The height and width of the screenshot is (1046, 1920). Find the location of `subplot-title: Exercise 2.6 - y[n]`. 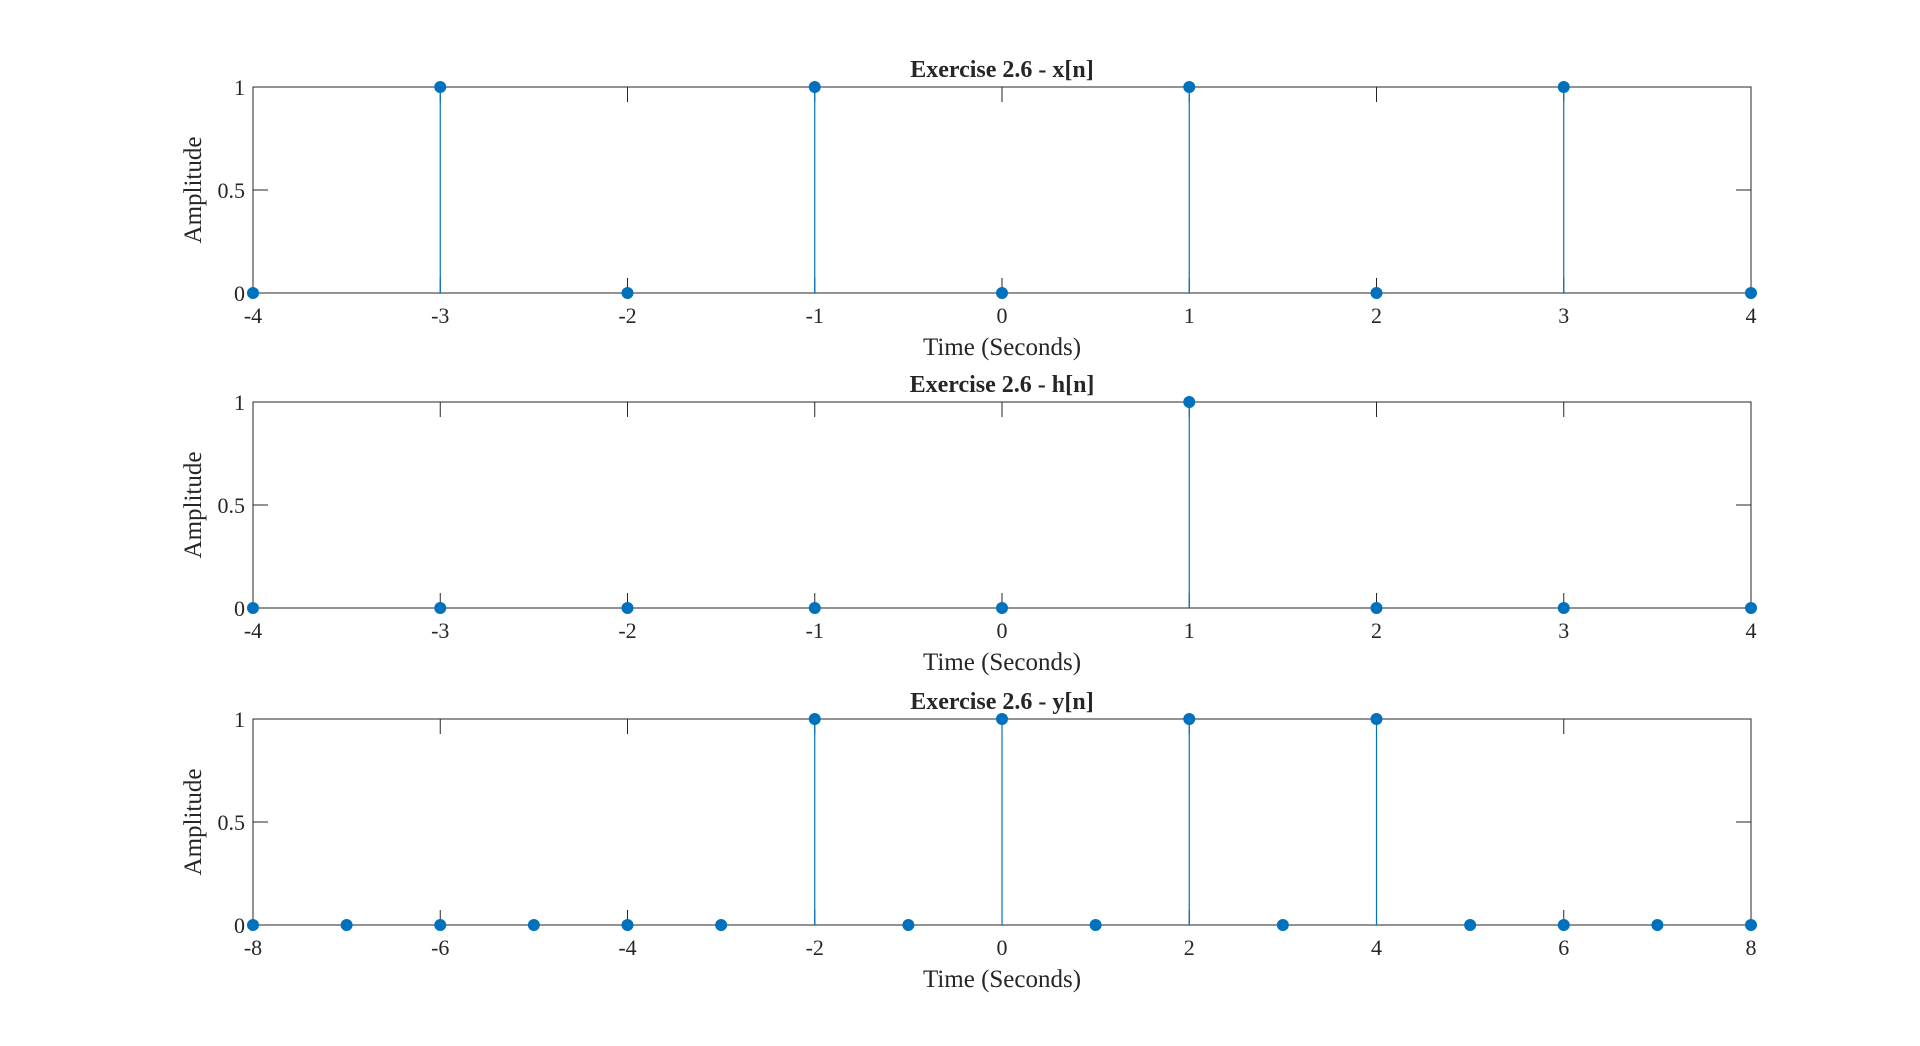

subplot-title: Exercise 2.6 - y[n] is located at coordinates (1002, 702).